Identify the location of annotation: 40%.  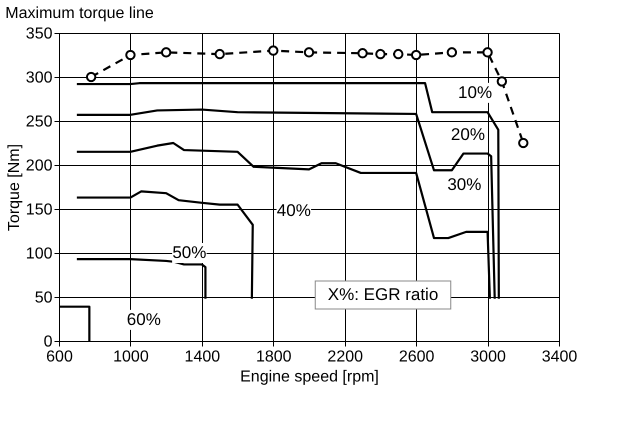
(293, 210).